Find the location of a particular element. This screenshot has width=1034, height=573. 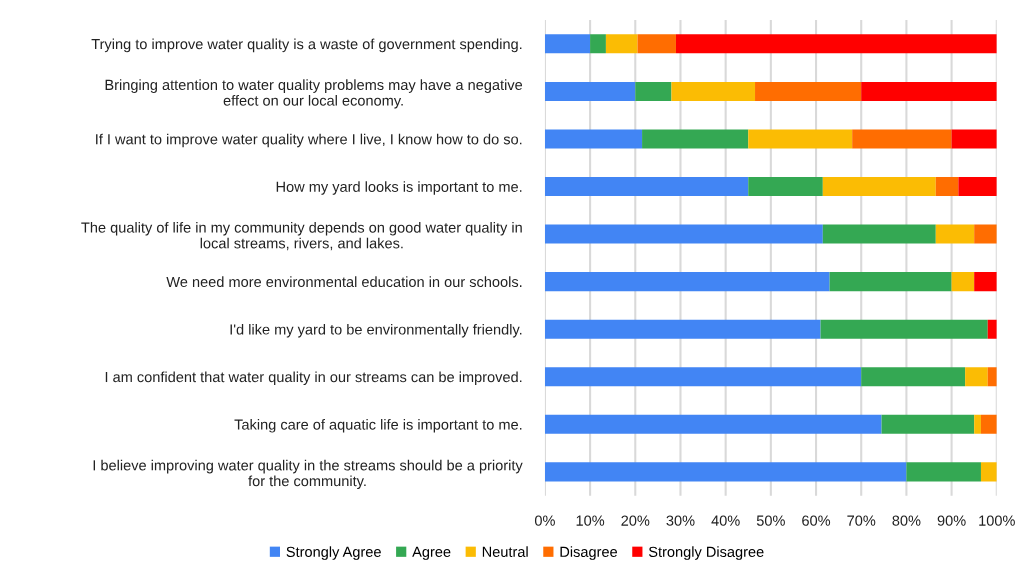

y-tick-label: I believe improving water quality in the streams should be a priority for the community. is located at coordinates (308, 474).